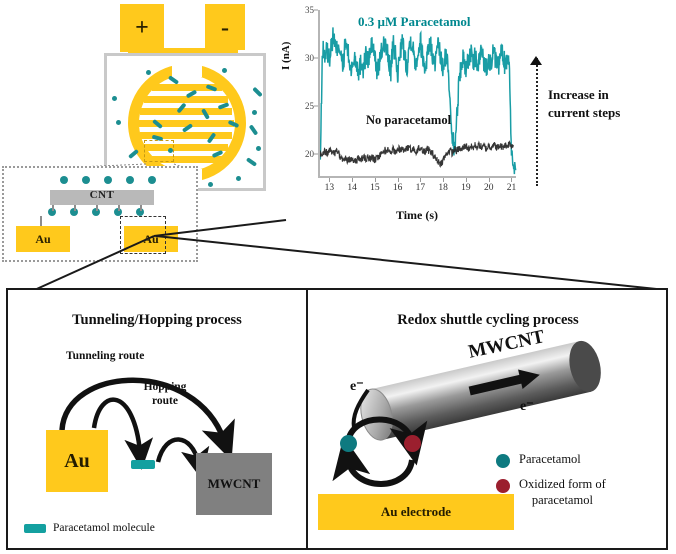 This screenshot has height=554, width=676. Describe the element at coordinates (550, 459) in the screenshot. I see `legend-label-paracetamol: Paracetamol` at that location.